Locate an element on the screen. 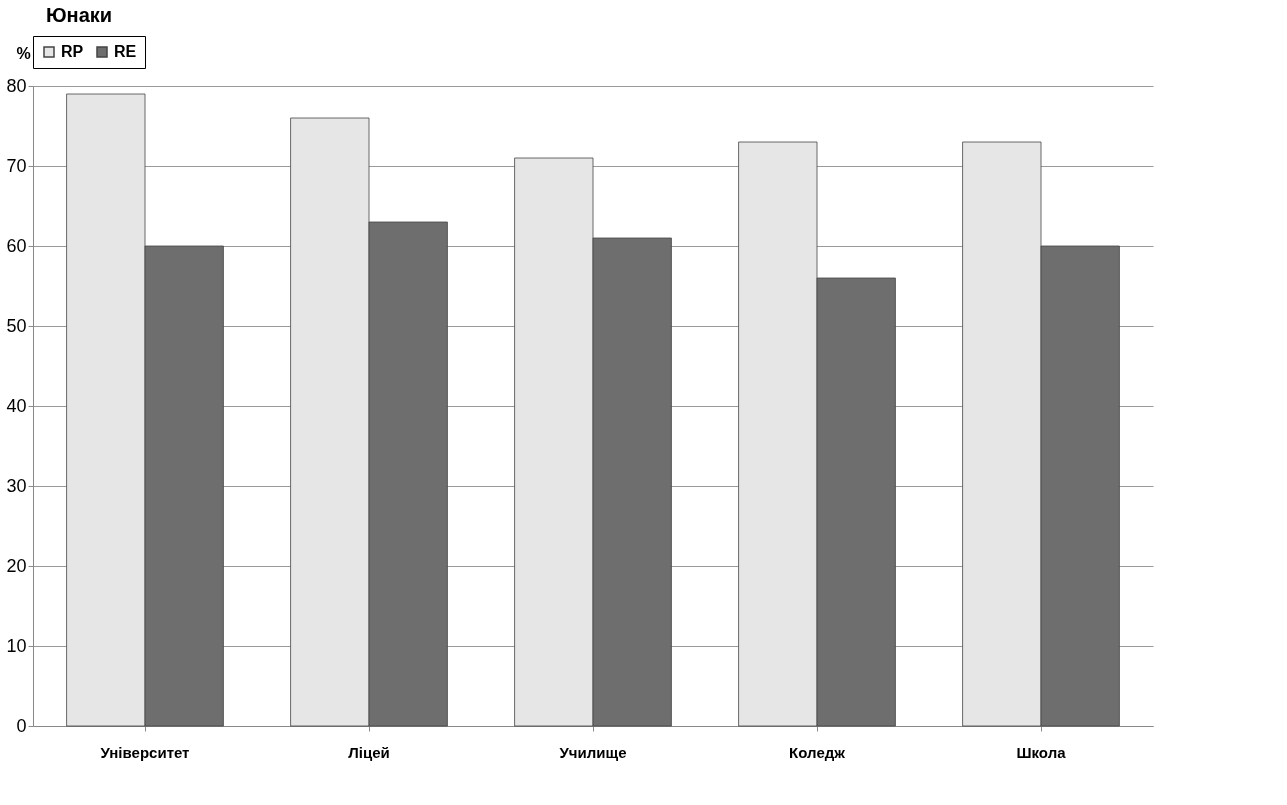  x-tick-label: Школа is located at coordinates (1041, 752).